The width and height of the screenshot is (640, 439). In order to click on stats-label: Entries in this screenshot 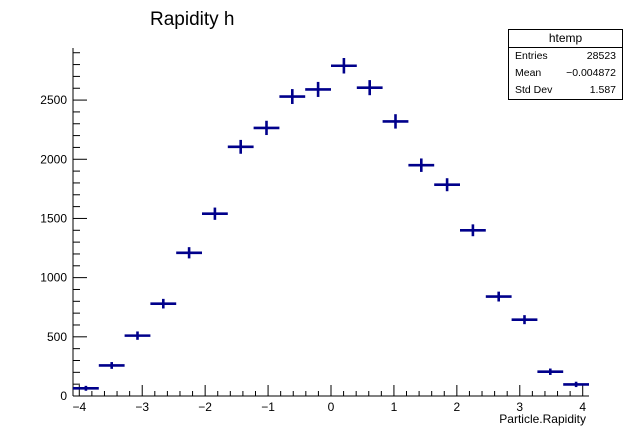, I will do `click(531, 56)`.